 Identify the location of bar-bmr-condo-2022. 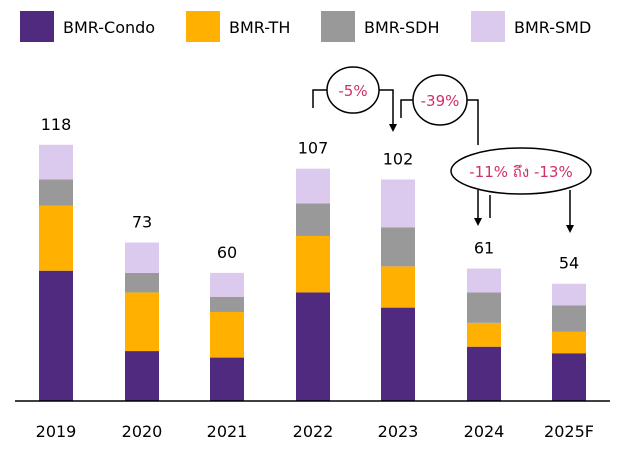
(313, 346).